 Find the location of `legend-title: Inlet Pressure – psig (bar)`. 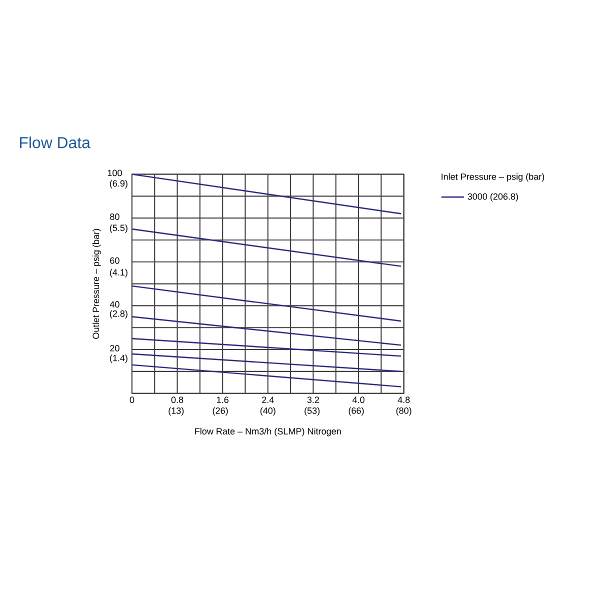

legend-title: Inlet Pressure – psig (bar) is located at coordinates (493, 177).